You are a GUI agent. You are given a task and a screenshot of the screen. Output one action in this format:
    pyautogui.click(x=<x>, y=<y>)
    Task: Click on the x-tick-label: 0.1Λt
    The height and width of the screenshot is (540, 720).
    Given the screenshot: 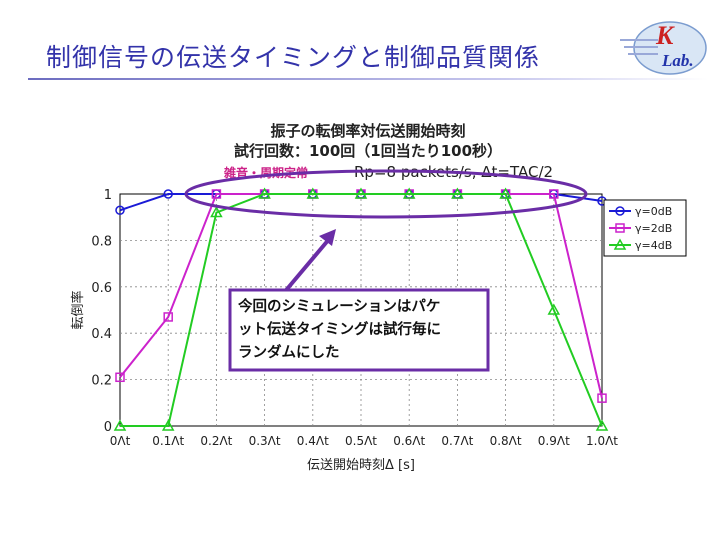 What is the action you would take?
    pyautogui.click(x=168, y=441)
    